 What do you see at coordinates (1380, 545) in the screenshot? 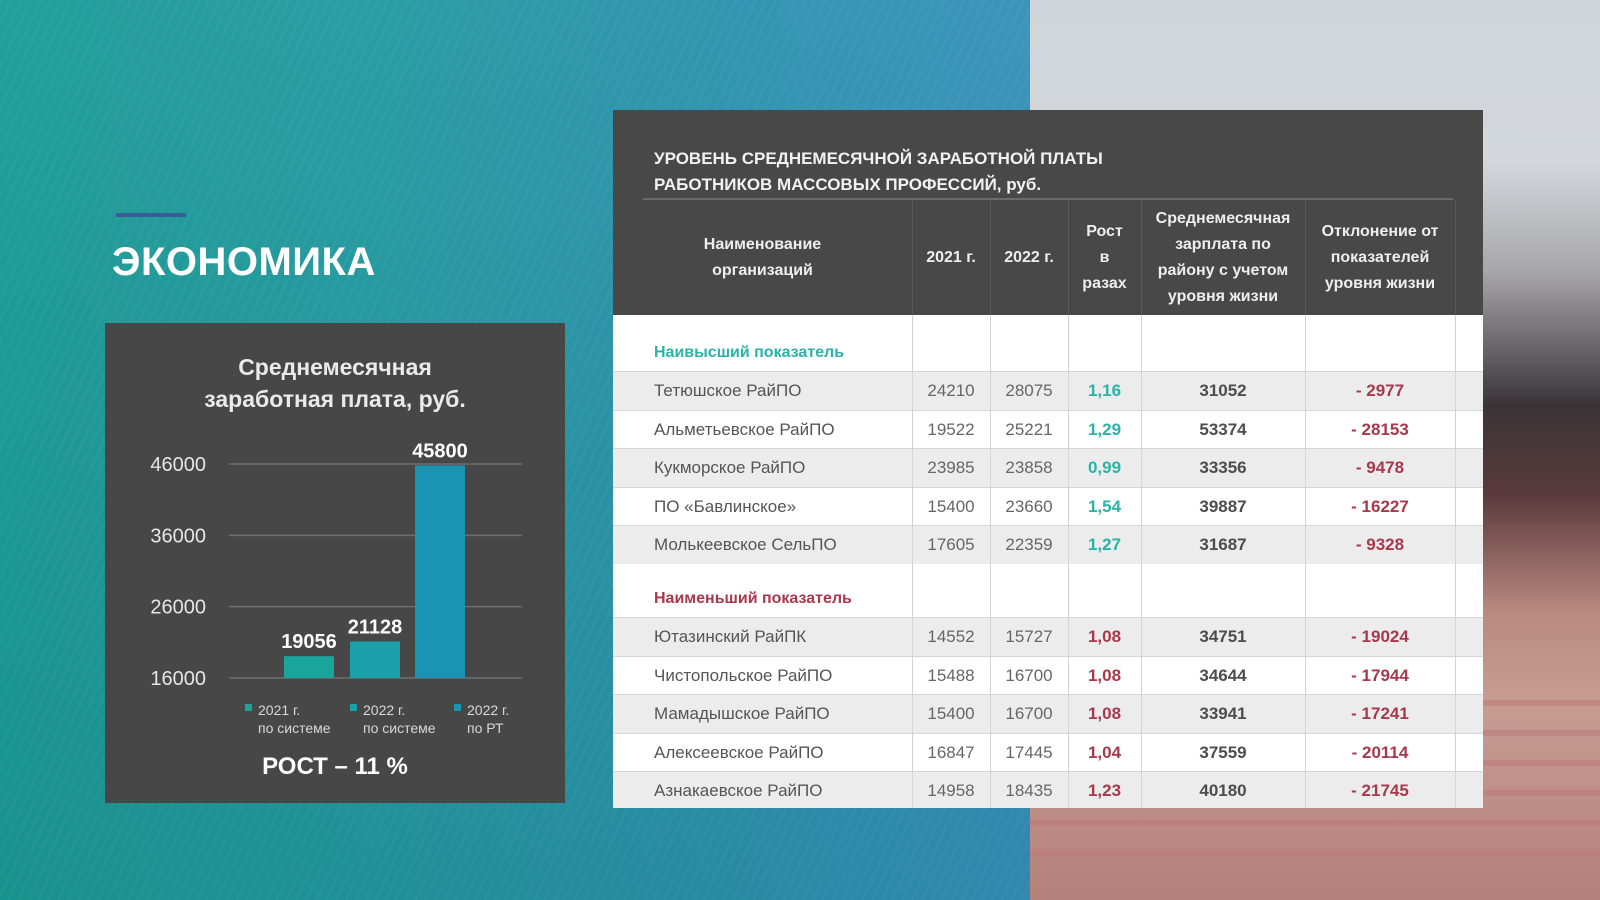
I see `deviation-cell: - 9328` at bounding box center [1380, 545].